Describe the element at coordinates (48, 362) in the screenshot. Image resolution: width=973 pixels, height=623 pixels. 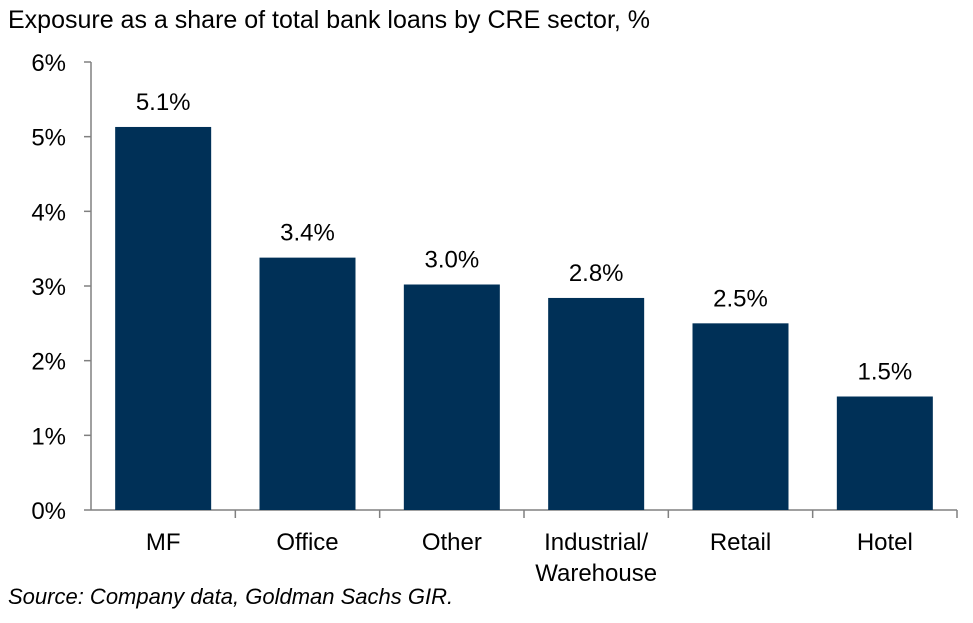
I see `y-tick-label: 2%` at that location.